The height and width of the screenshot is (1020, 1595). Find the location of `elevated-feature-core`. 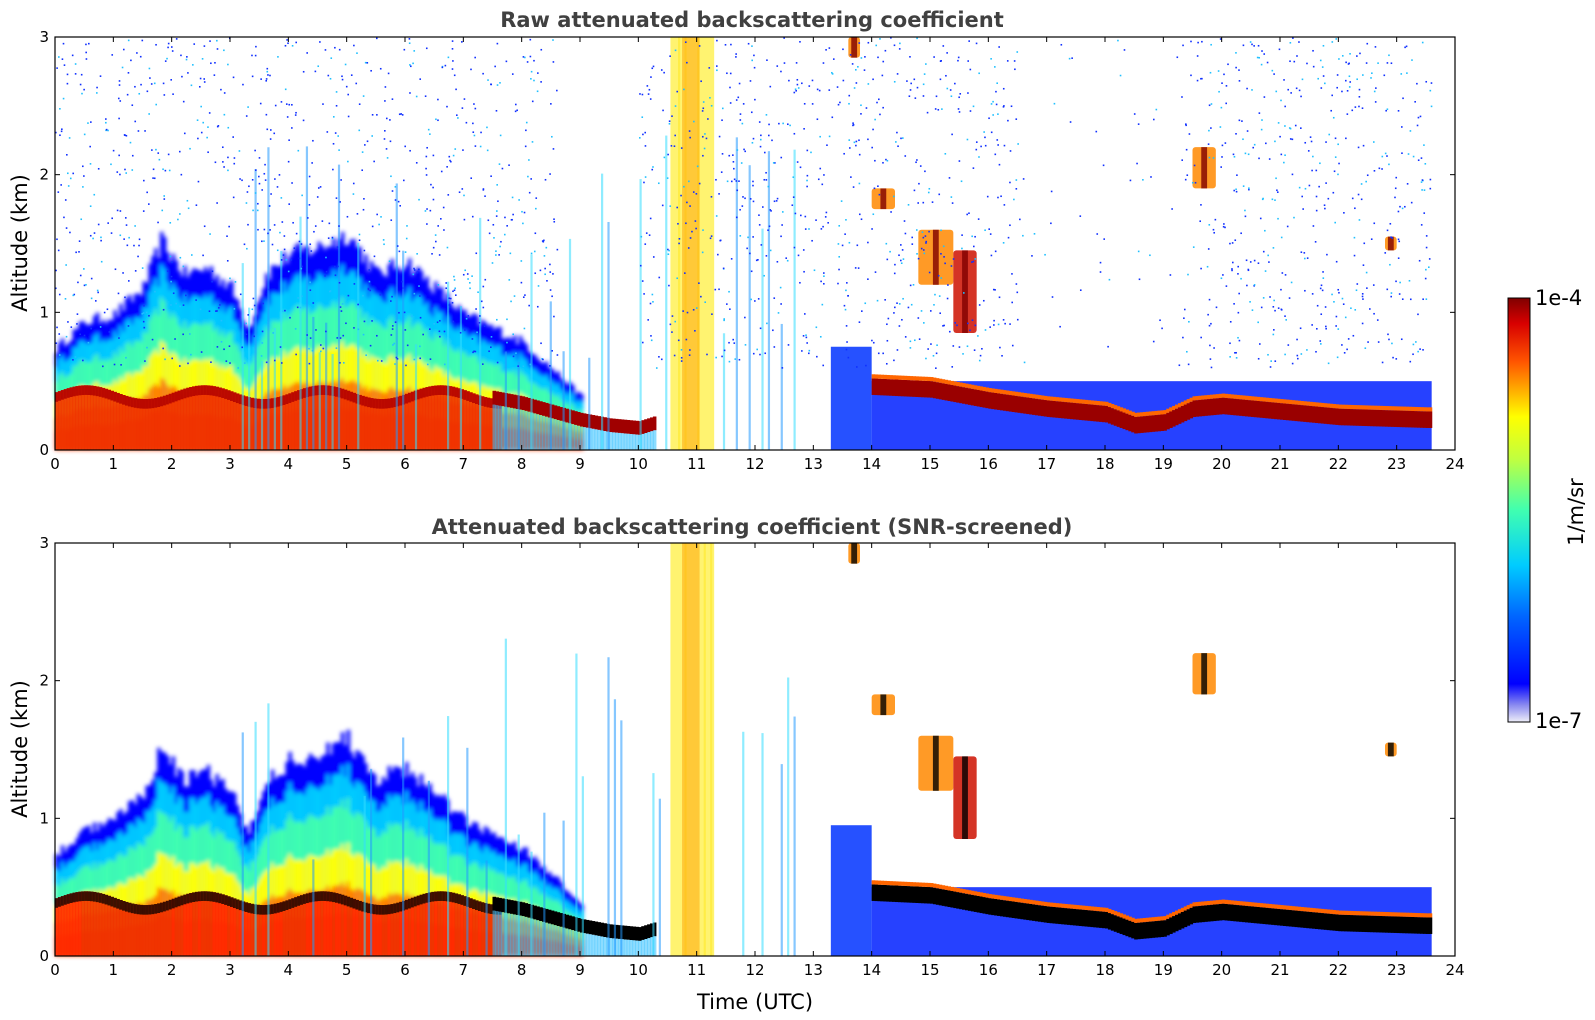

elevated-feature-core is located at coordinates (883, 199).